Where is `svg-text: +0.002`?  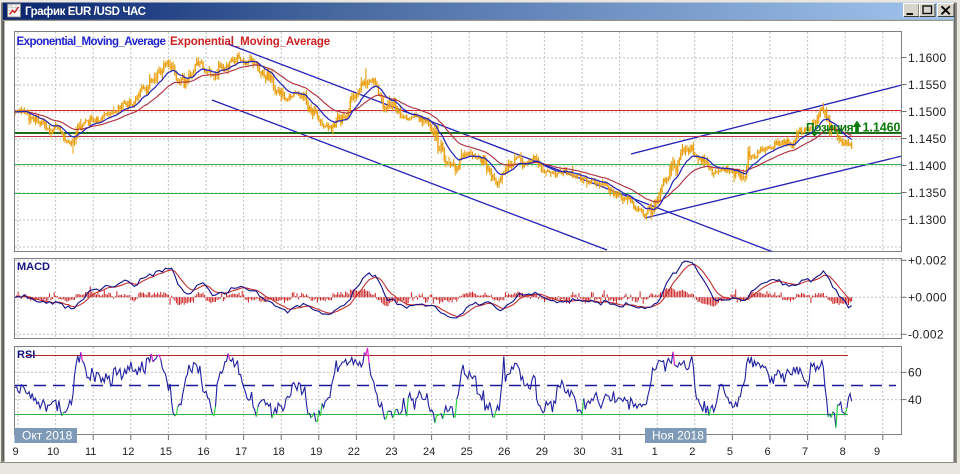
svg-text: +0.002 is located at coordinates (927, 261).